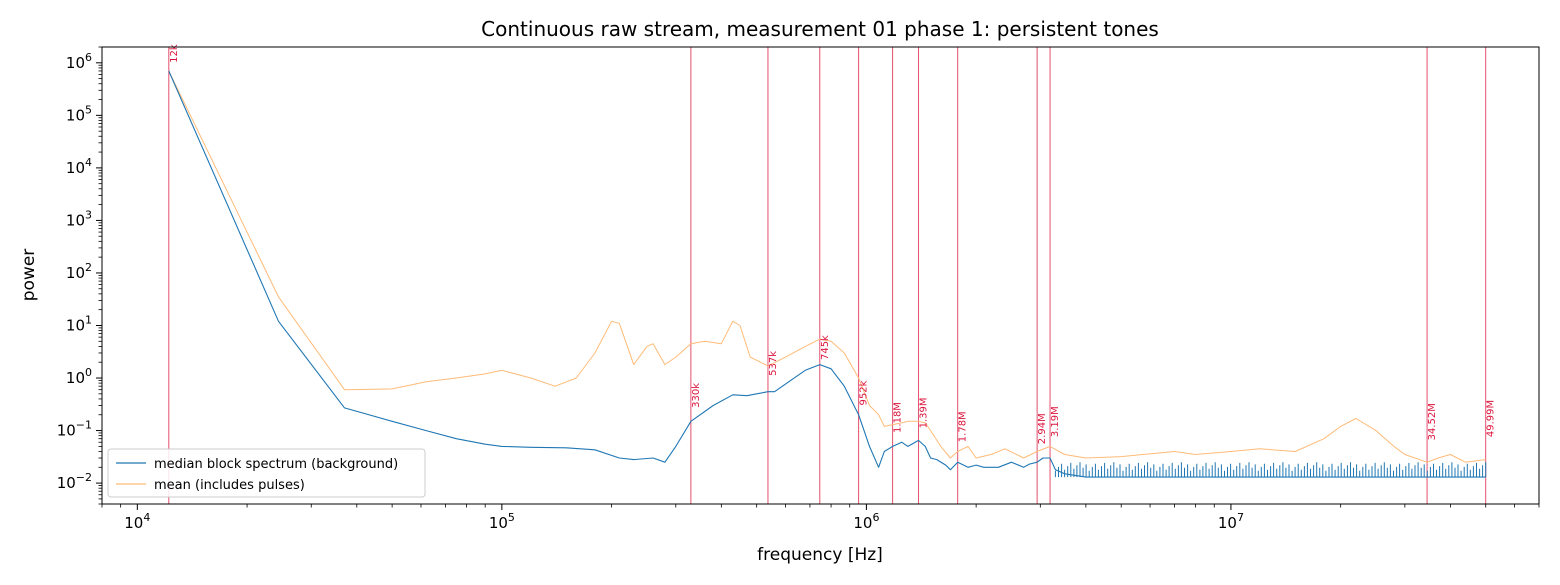  Describe the element at coordinates (1231, 521) in the screenshot. I see `x-tick-label-3: 10⁷` at that location.